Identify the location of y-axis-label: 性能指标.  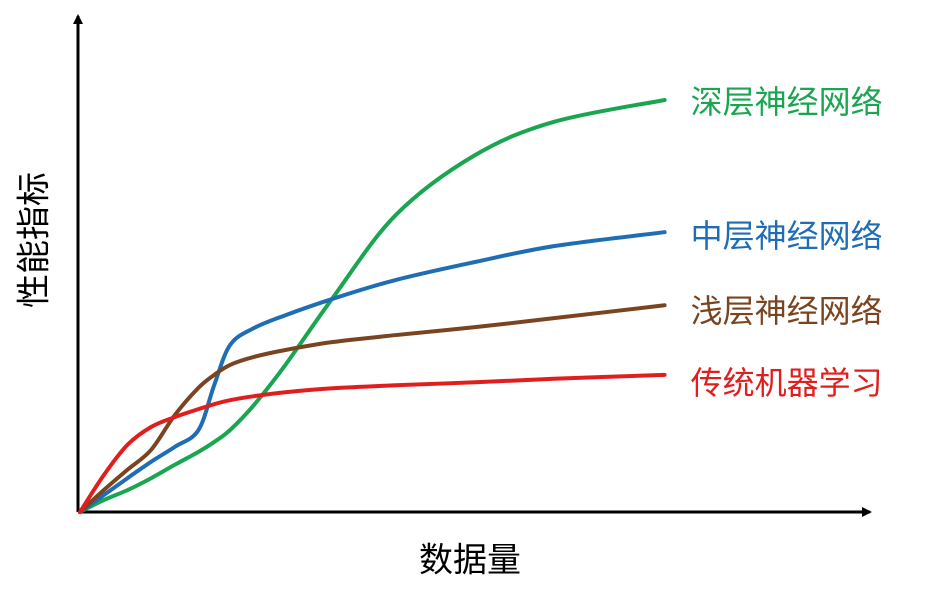
(35, 240).